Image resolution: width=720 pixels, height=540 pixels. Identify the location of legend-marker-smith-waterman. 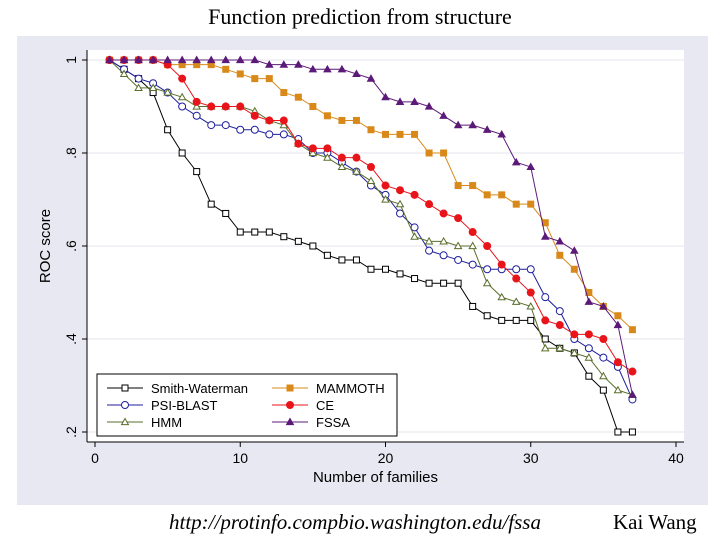
(125, 388).